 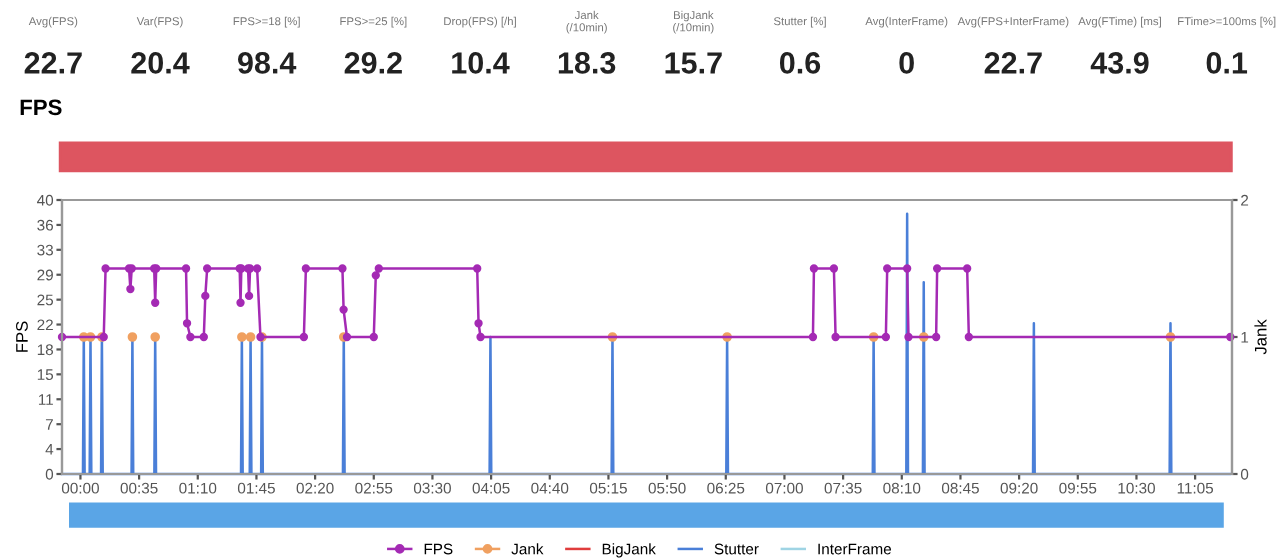 What do you see at coordinates (587, 63) in the screenshot?
I see `data-label: 18.3` at bounding box center [587, 63].